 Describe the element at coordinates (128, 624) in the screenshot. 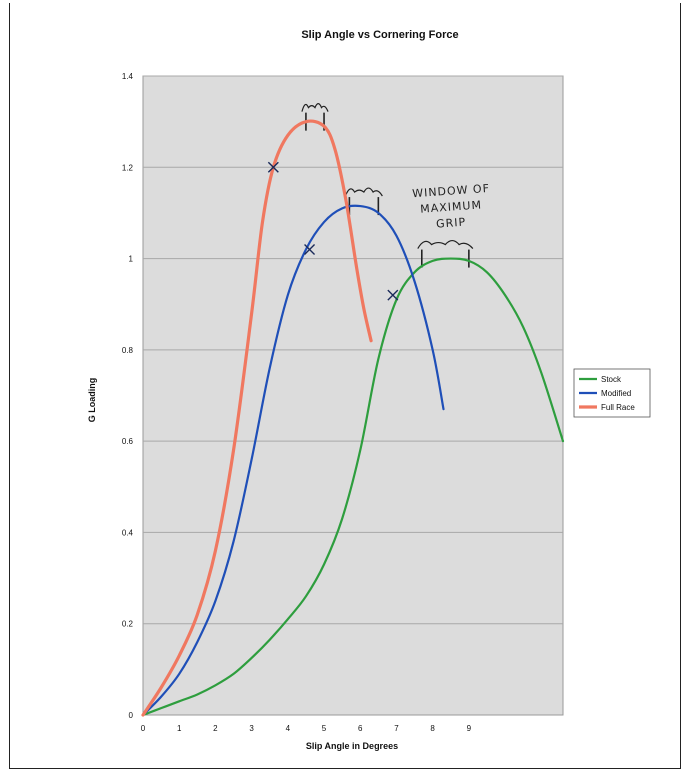

I see `y-tick-label: 0.2` at that location.